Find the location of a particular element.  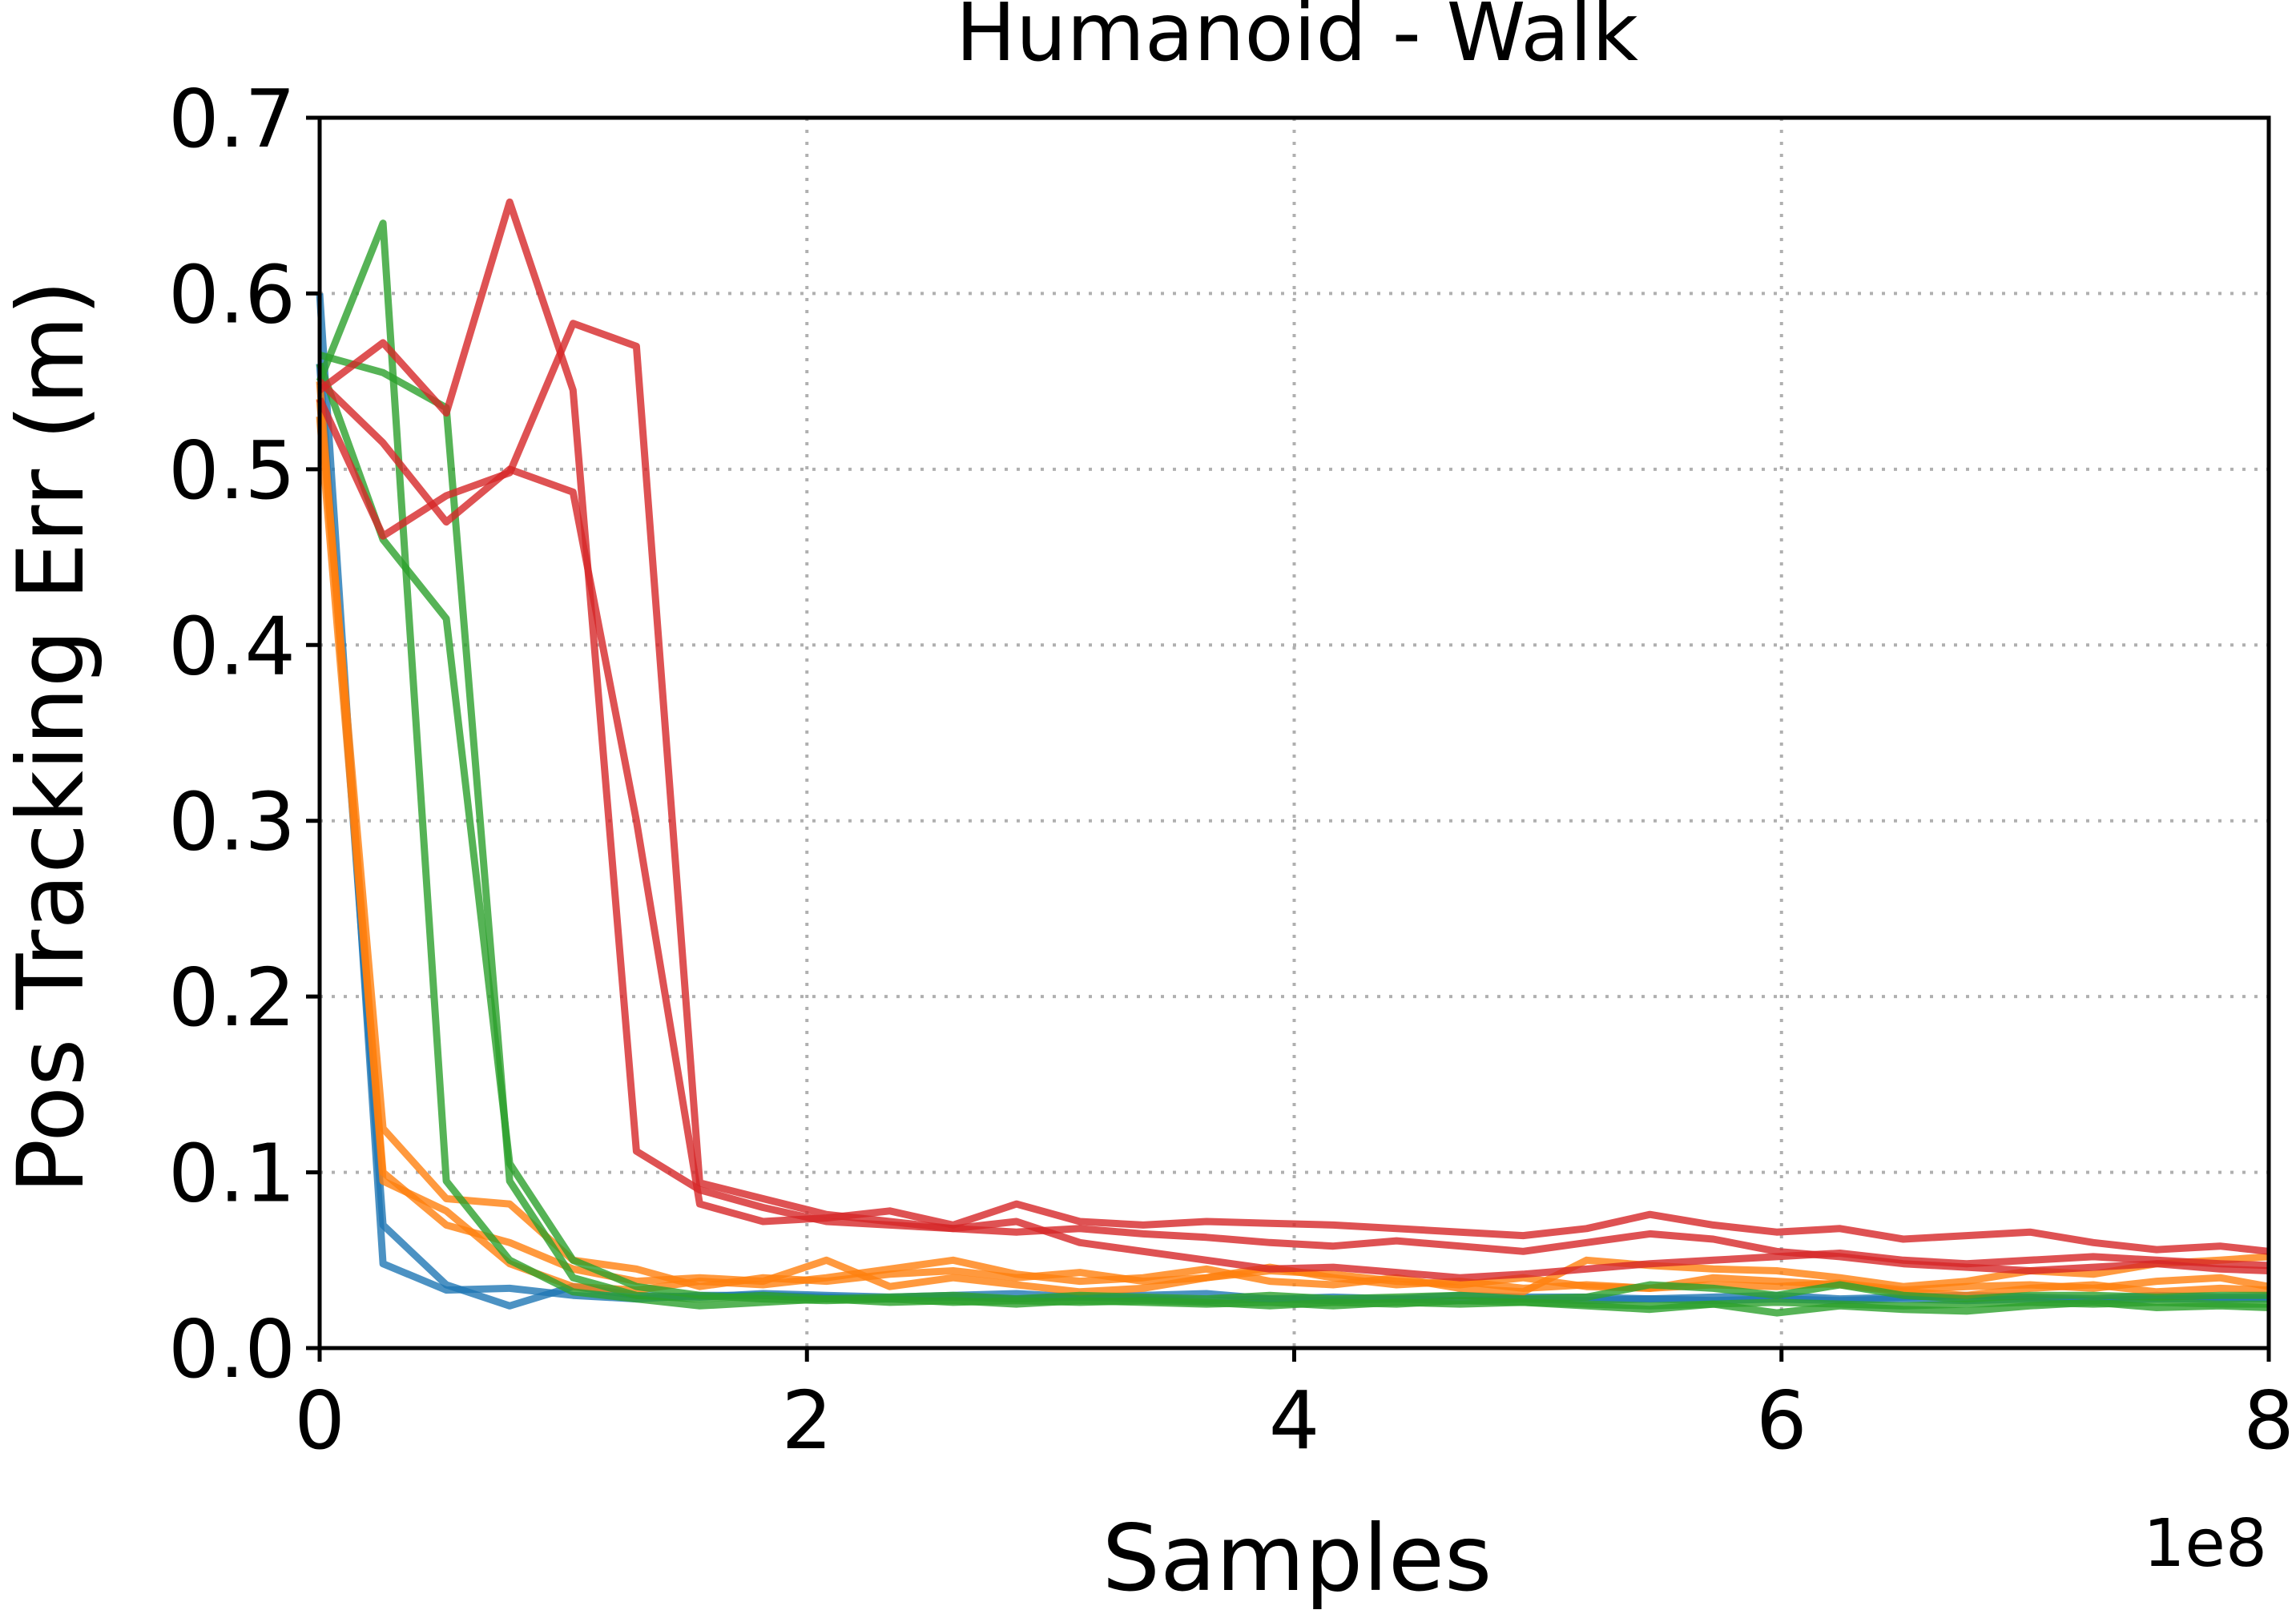

x-axis-label: Samples is located at coordinates (1297, 1559).